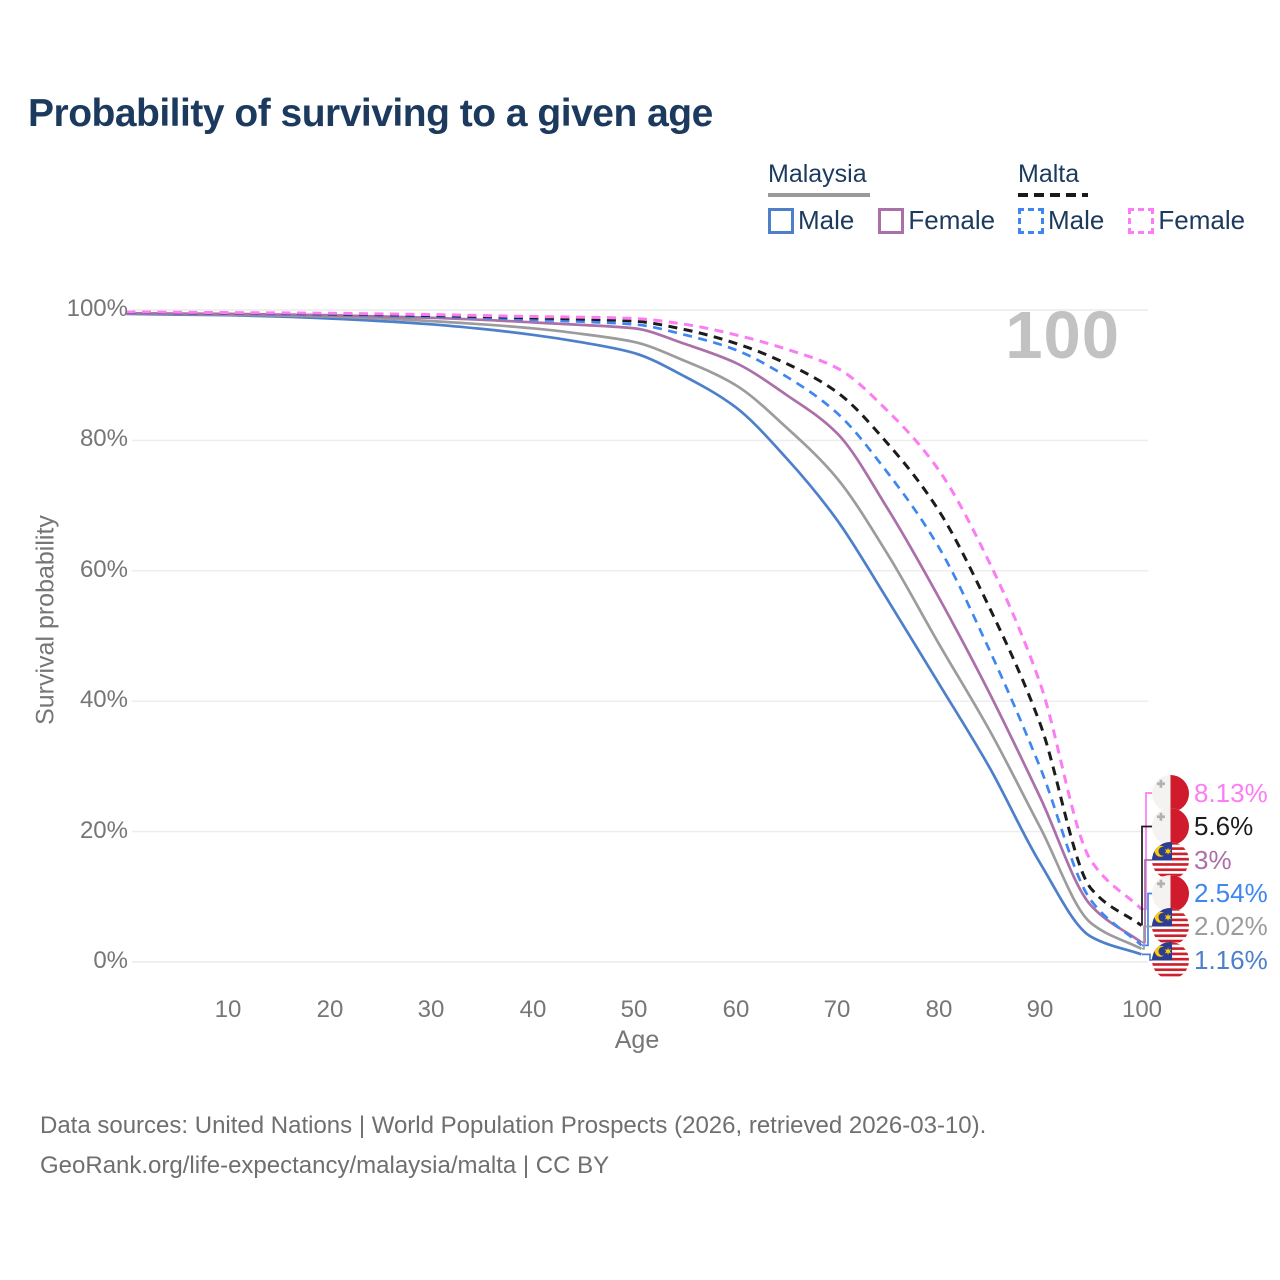 The height and width of the screenshot is (1280, 1280). Describe the element at coordinates (110, 960) in the screenshot. I see `y-tick-0: 0%` at that location.